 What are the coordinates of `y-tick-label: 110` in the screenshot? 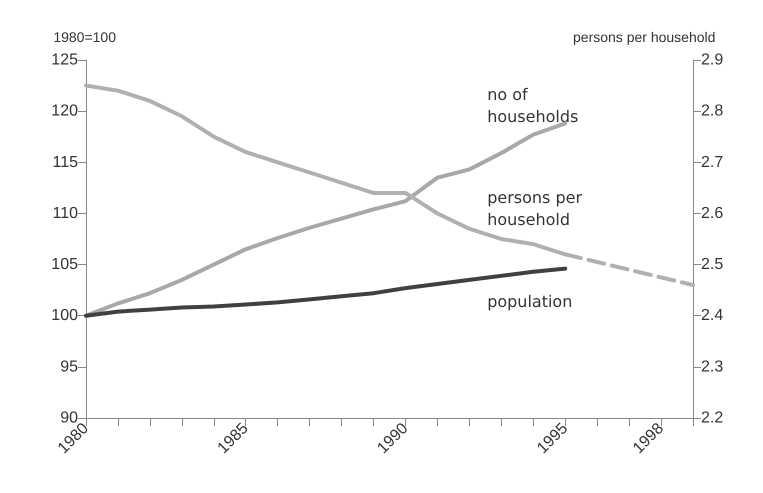 It's located at (65, 213).